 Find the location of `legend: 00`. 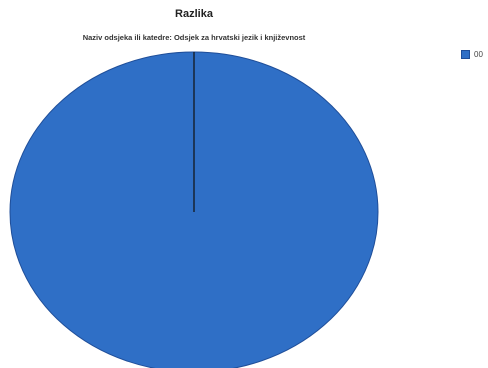

legend: 00 is located at coordinates (472, 54).